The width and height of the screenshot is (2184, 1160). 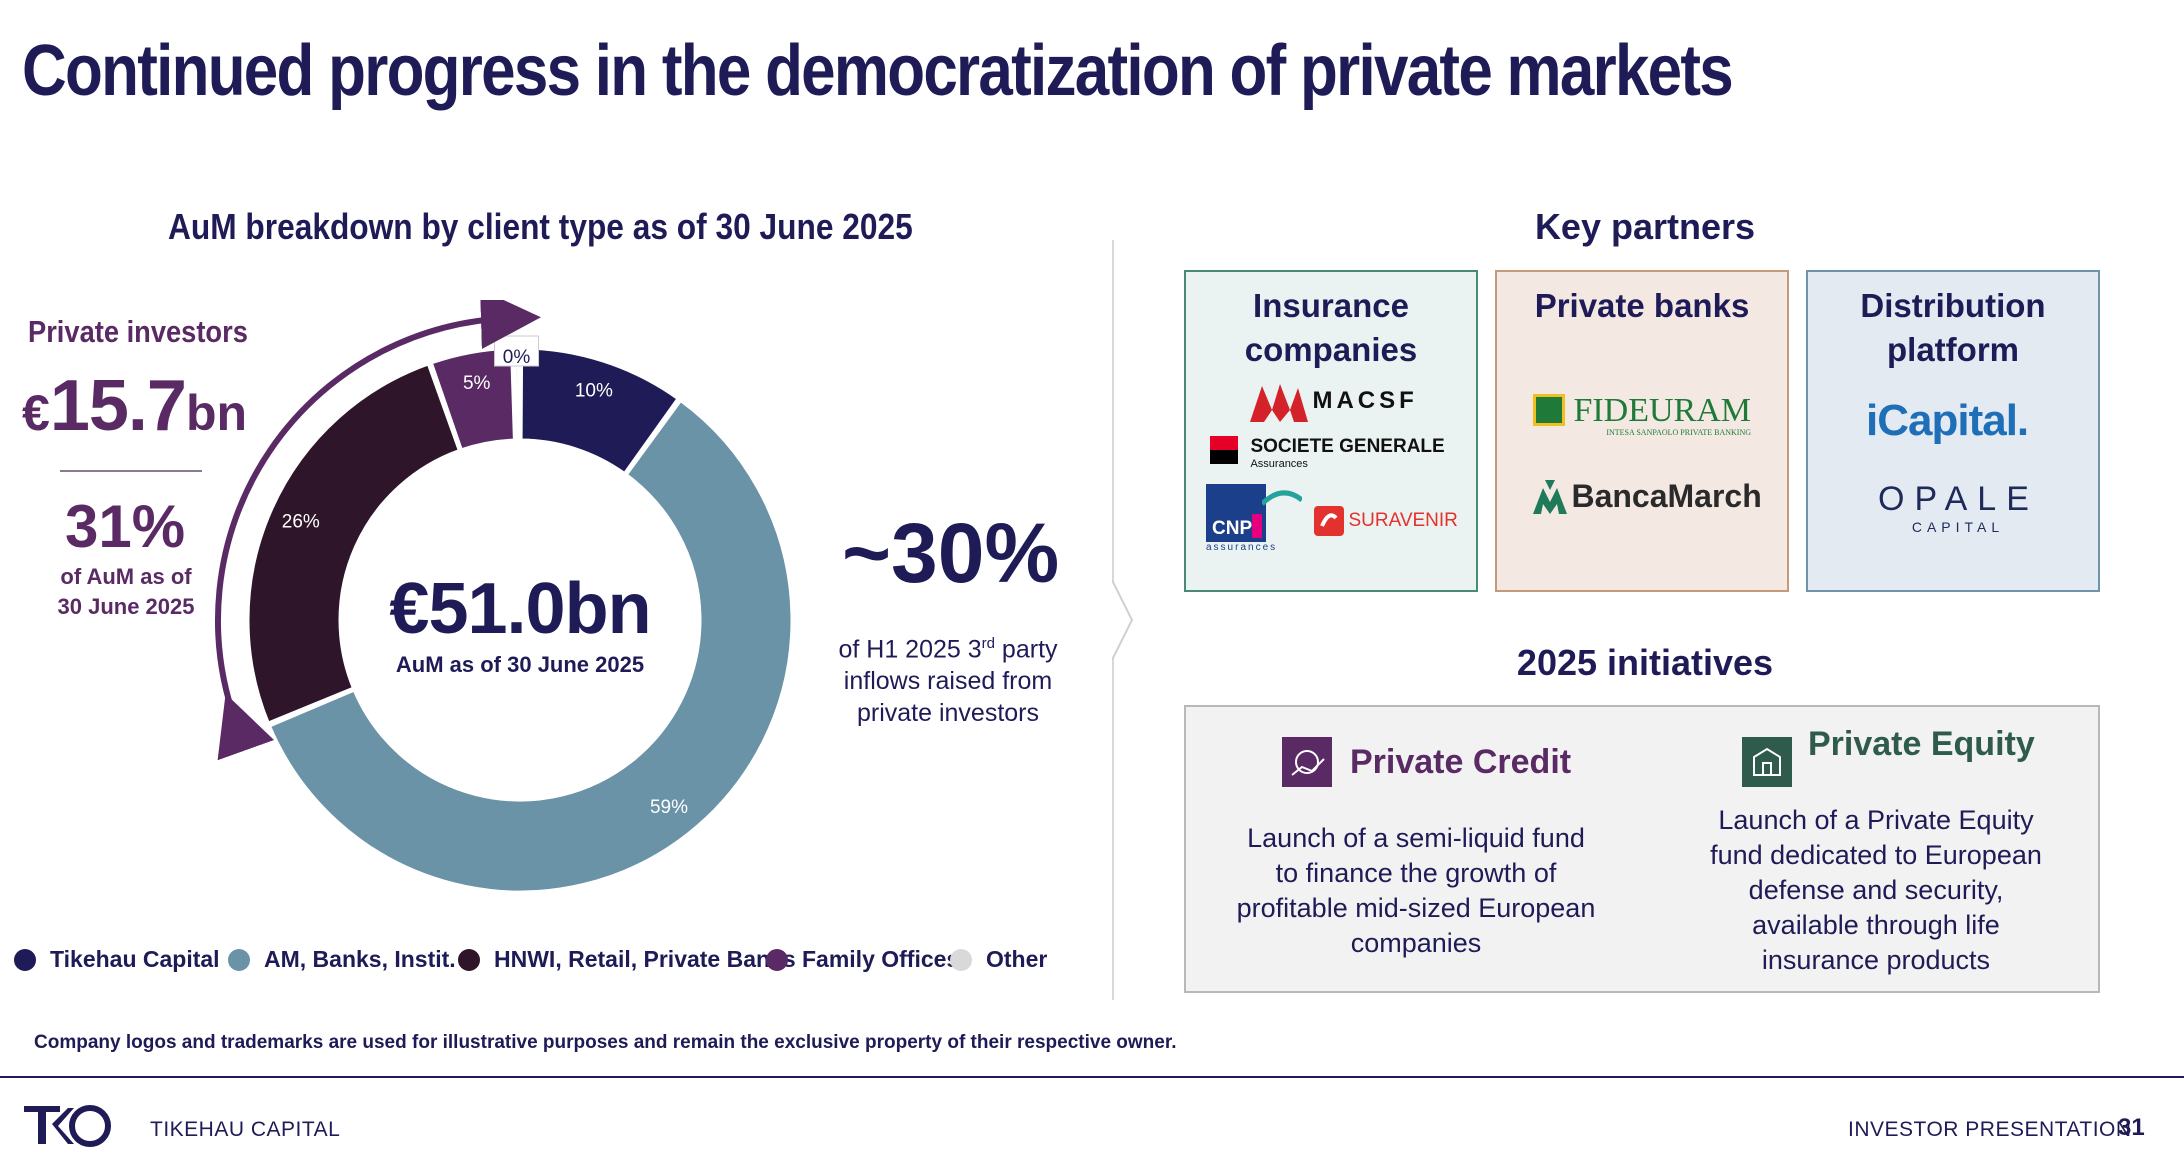 What do you see at coordinates (131, 471) in the screenshot?
I see `divider-rule` at bounding box center [131, 471].